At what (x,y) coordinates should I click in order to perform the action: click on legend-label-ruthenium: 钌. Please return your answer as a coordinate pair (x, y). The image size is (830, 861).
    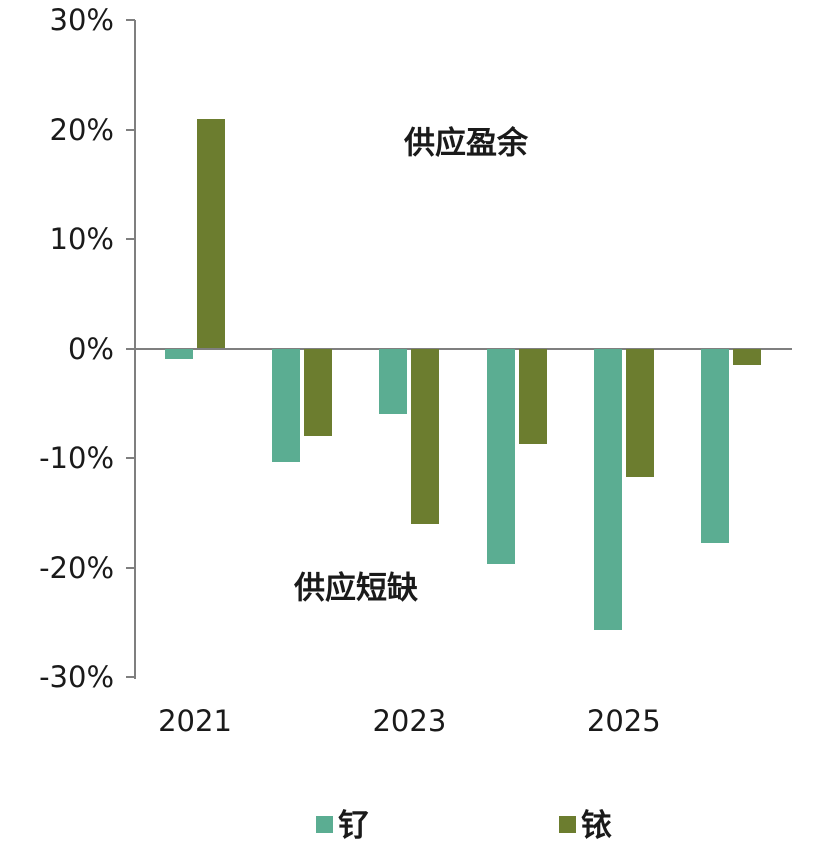
    Looking at the image, I should click on (353, 826).